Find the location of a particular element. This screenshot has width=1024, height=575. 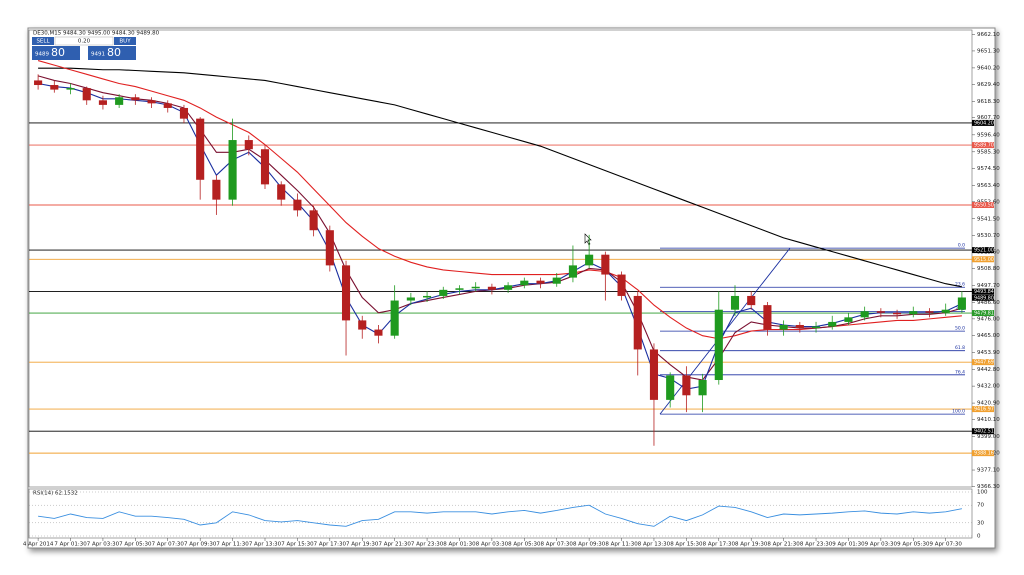

fib-label: 100.0 is located at coordinates (958, 412).